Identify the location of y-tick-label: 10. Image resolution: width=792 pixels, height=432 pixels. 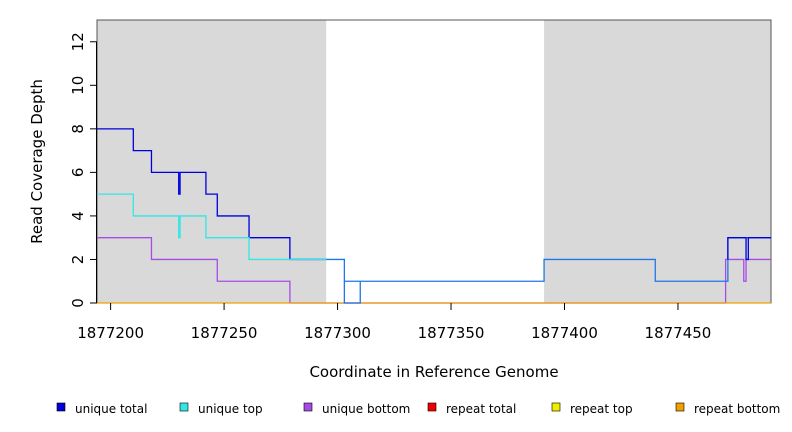
(78, 85).